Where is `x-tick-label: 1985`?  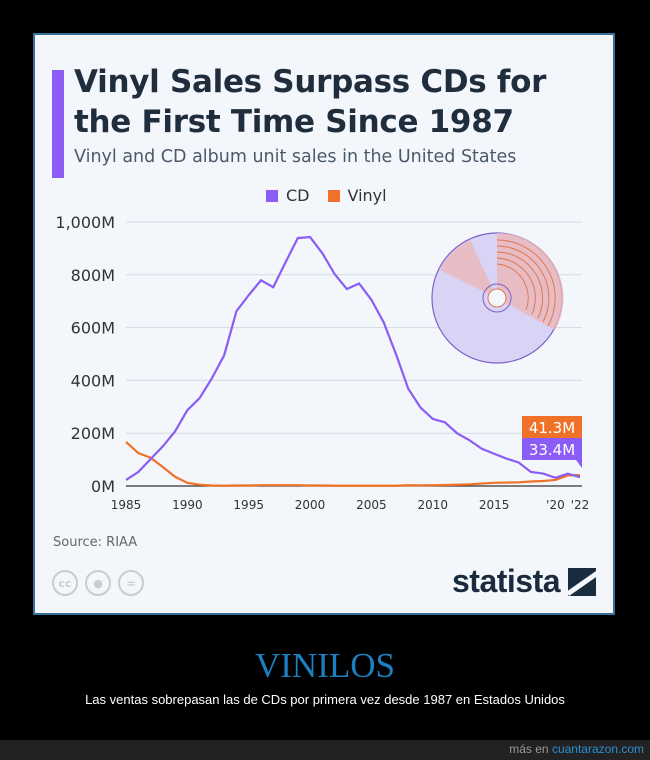 x-tick-label: 1985 is located at coordinates (126, 505).